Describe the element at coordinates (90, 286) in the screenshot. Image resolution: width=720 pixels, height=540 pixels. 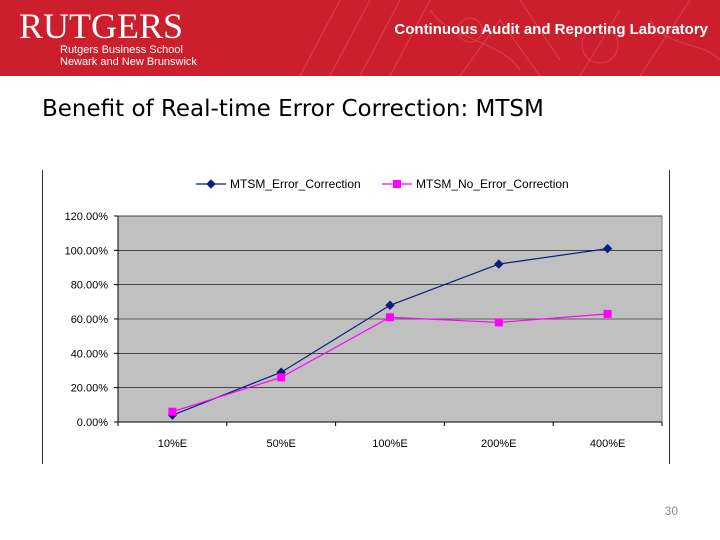
I see `y-tick-label: 80.00%` at that location.